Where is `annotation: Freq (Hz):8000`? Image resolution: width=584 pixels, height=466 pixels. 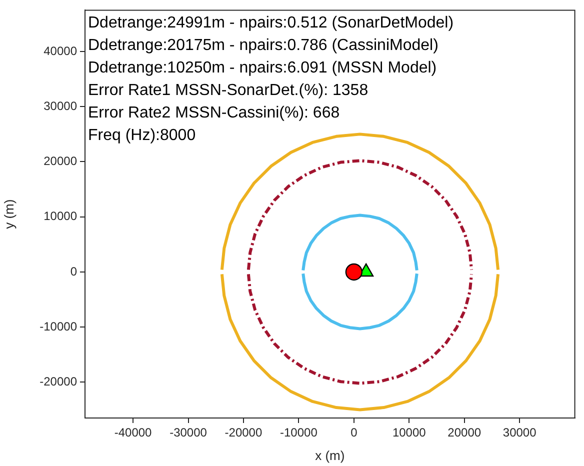 annotation: Freq (Hz):8000 is located at coordinates (142, 135).